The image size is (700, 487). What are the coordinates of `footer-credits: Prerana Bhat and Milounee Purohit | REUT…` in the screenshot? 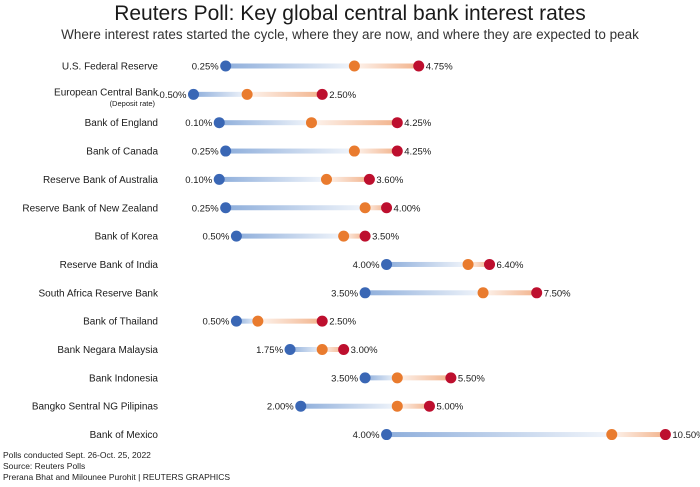 It's located at (117, 477).